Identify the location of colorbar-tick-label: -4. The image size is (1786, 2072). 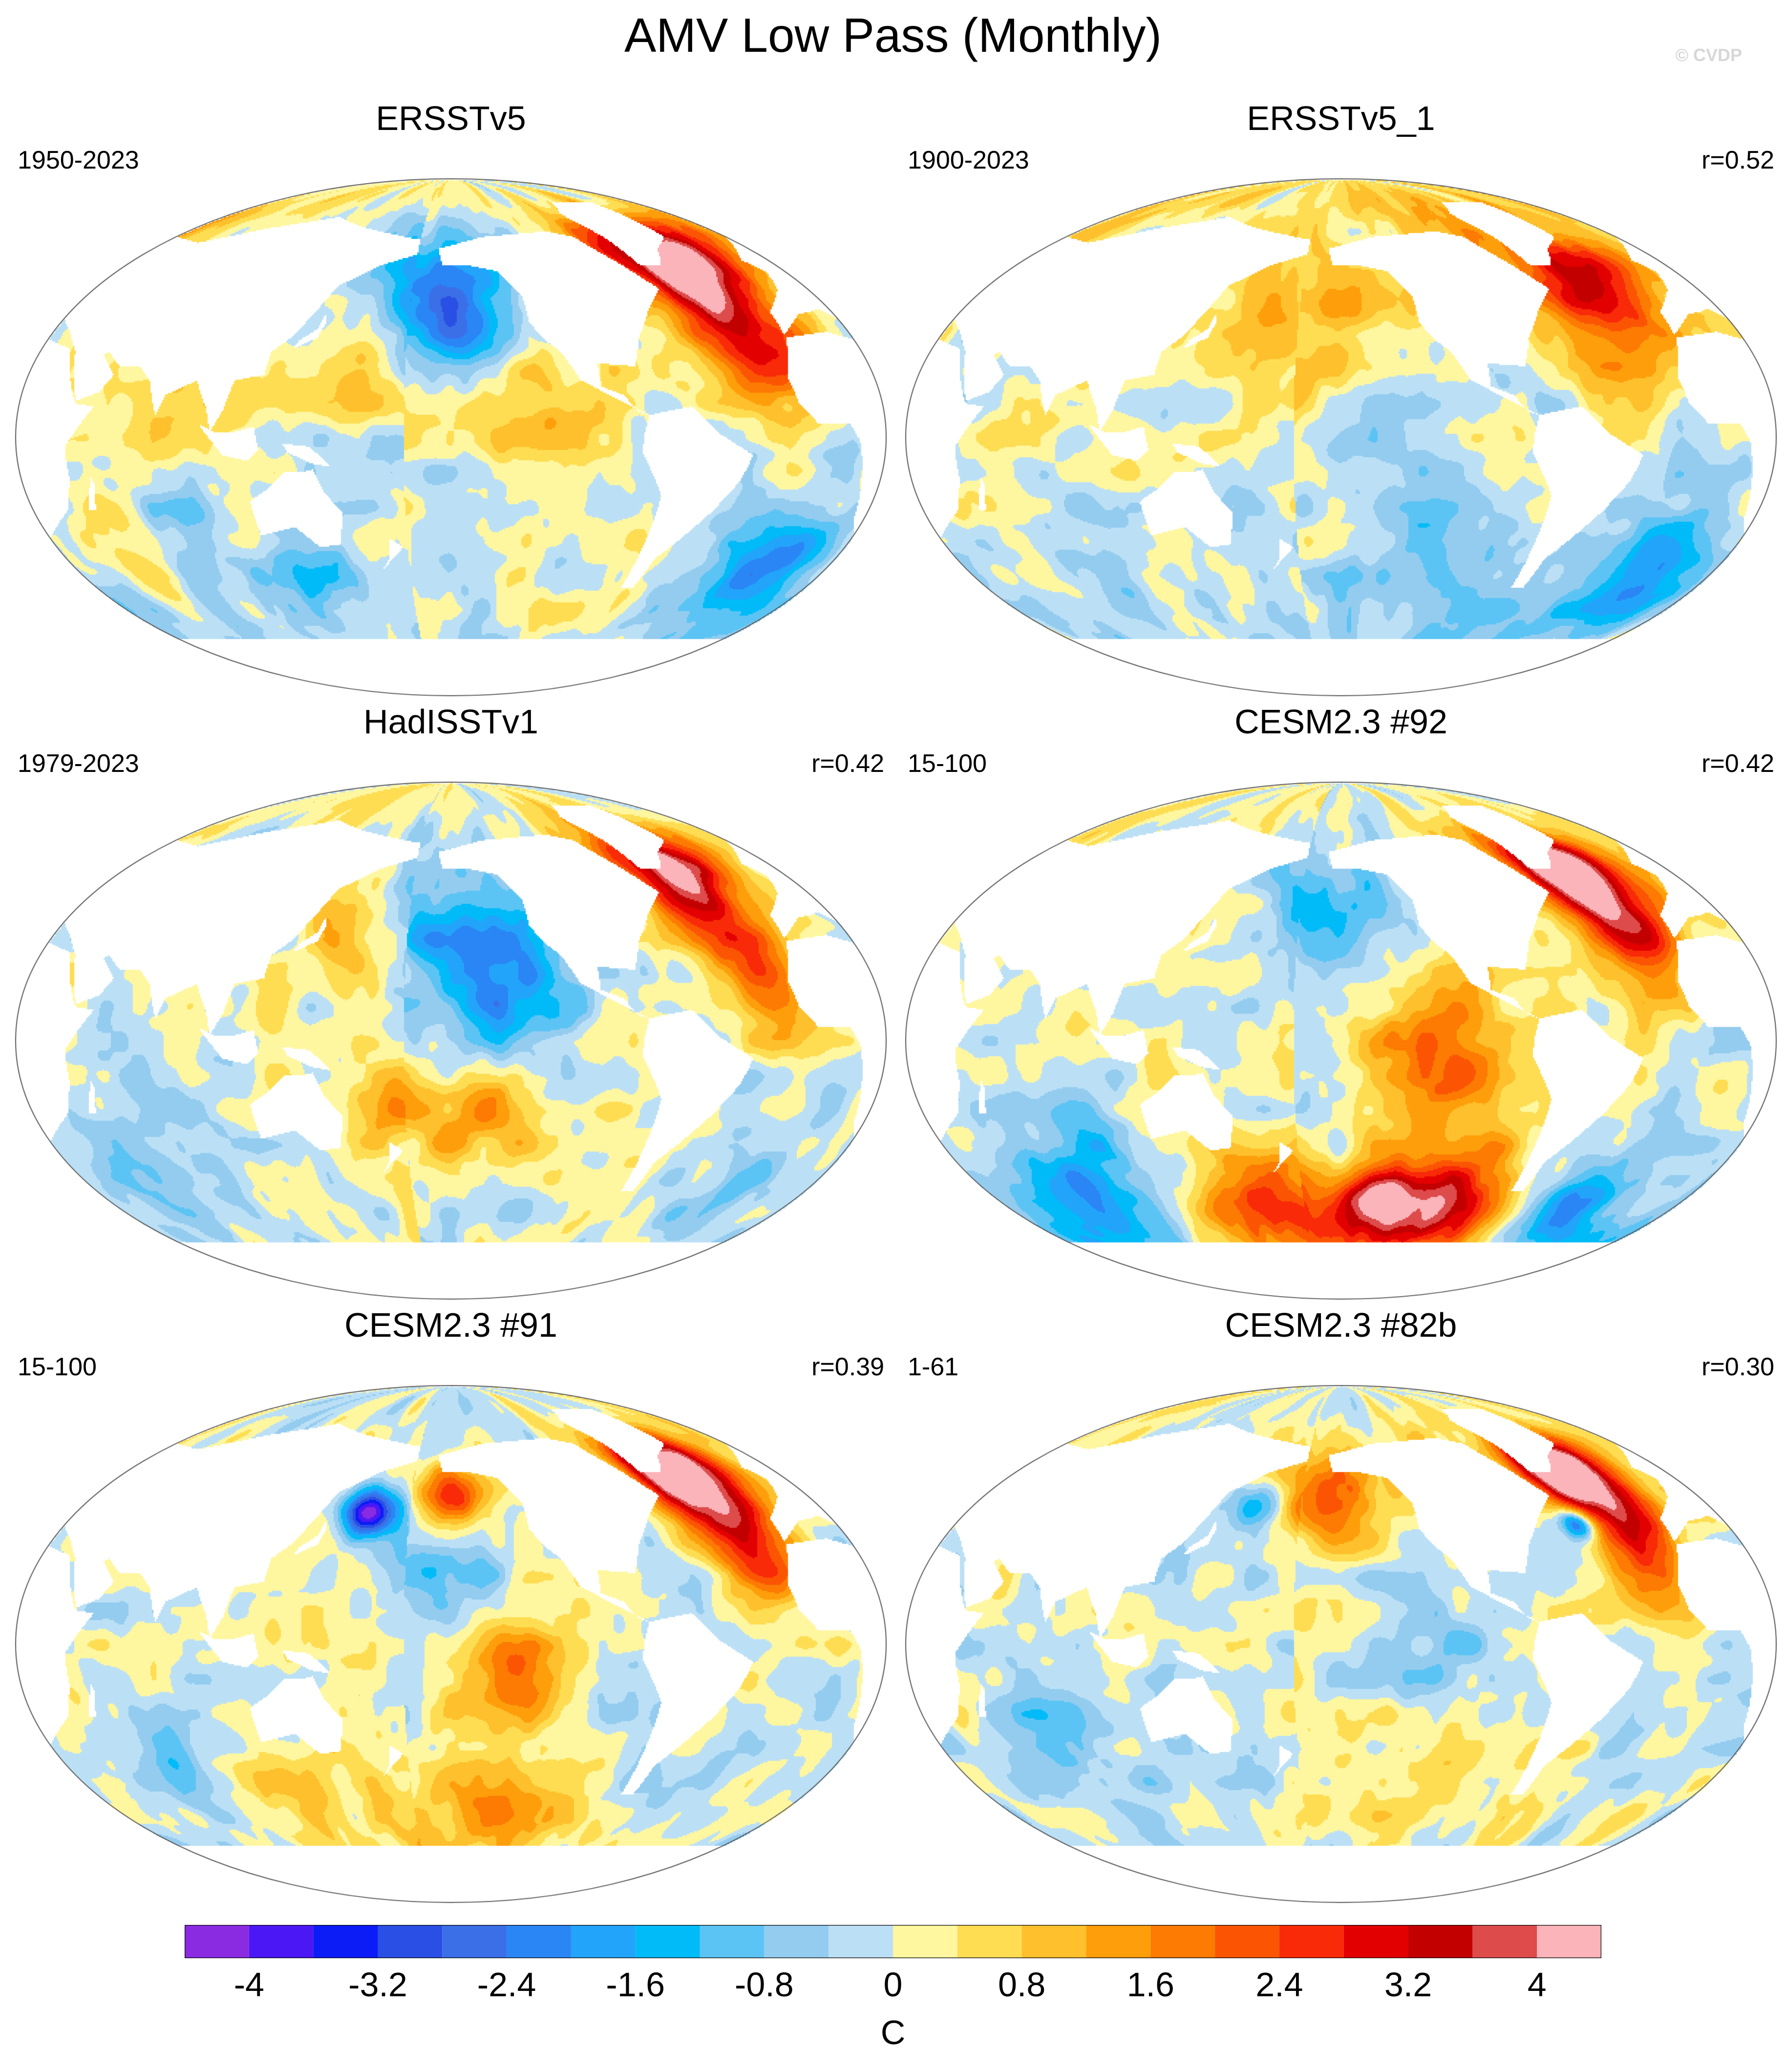
(249, 1984).